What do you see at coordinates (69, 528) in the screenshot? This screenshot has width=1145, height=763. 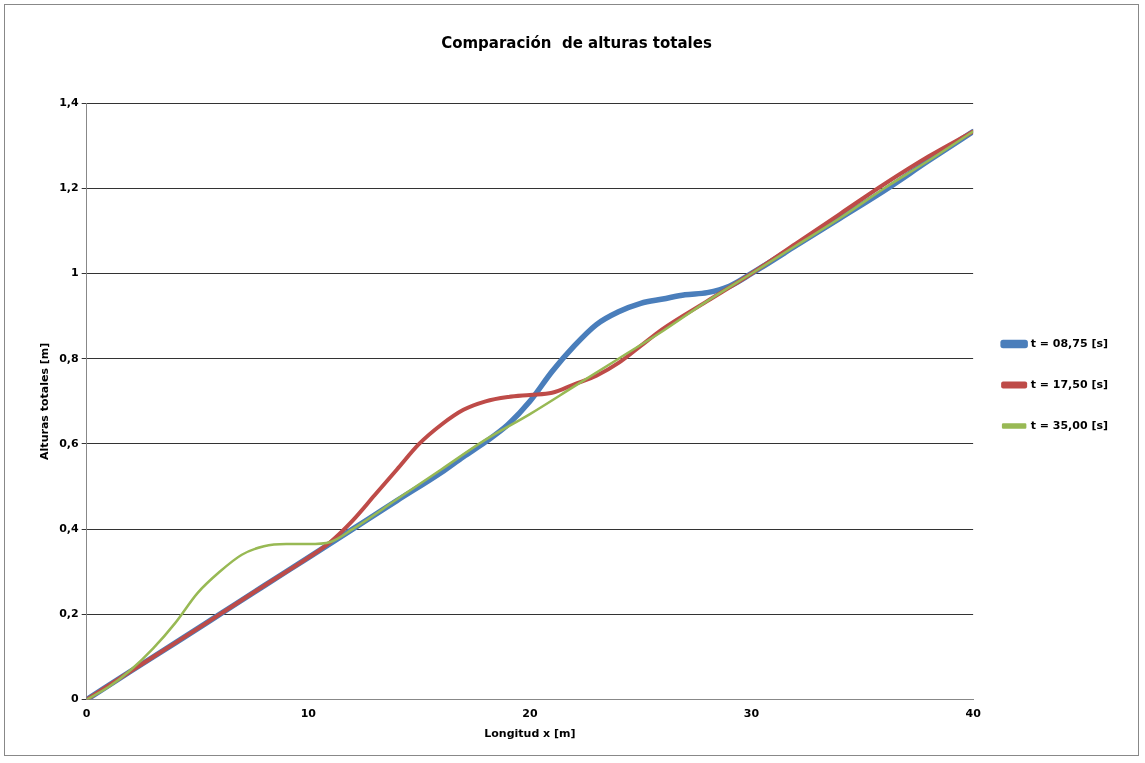 I see `y-tick-label: 0,4` at bounding box center [69, 528].